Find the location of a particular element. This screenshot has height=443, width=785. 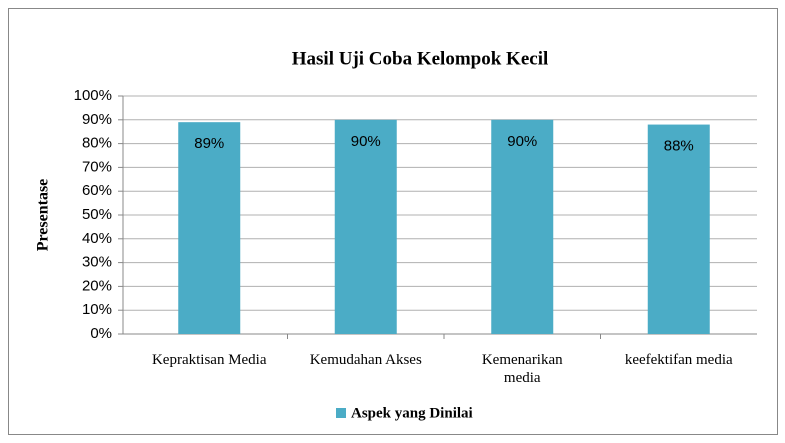

legend-label: Aspek yang Dinilai is located at coordinates (412, 413).